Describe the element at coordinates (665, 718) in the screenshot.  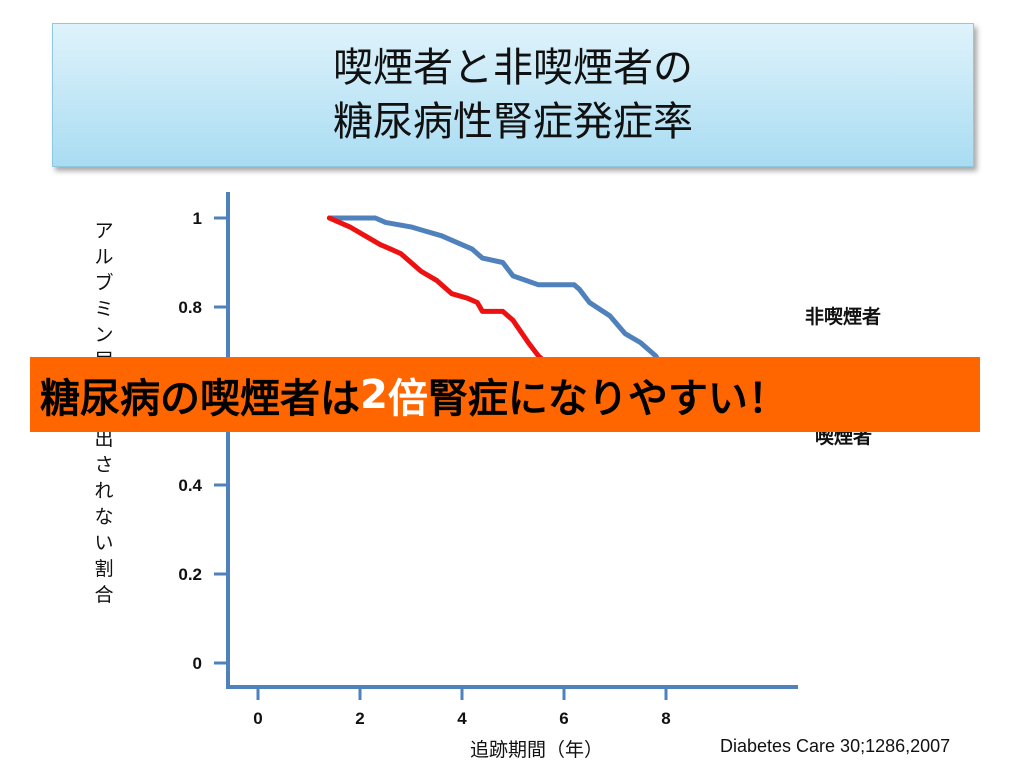
I see `x-tick-label: 8` at that location.